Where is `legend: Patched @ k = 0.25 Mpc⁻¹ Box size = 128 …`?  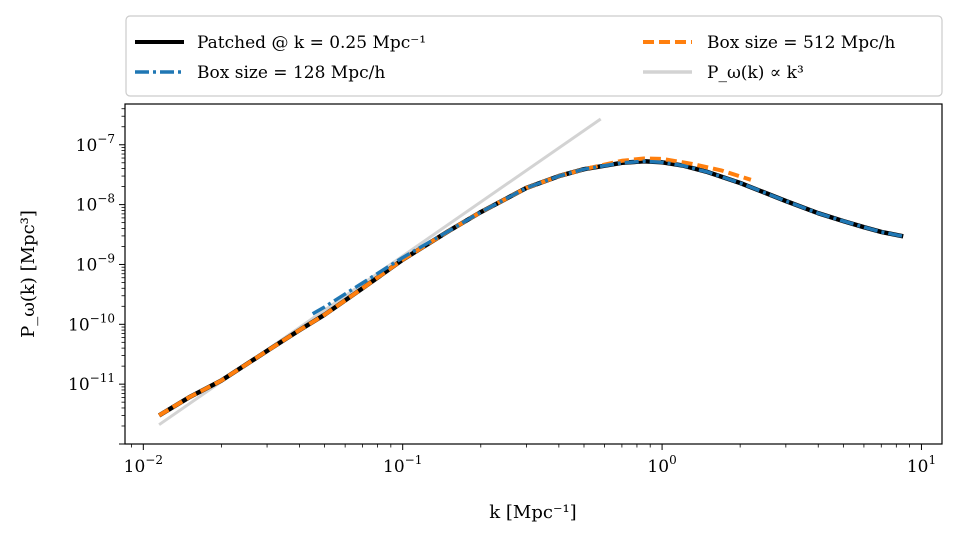 legend: Patched @ k = 0.25 Mpc⁻¹ Box size = 128 … is located at coordinates (534, 56).